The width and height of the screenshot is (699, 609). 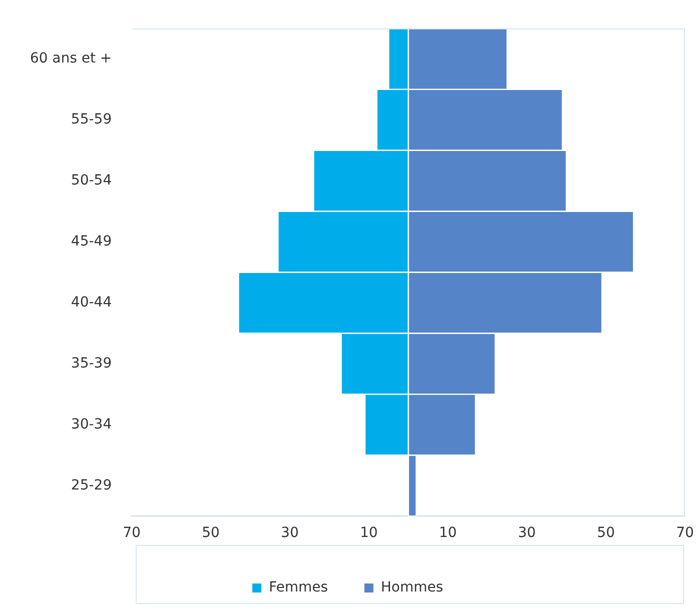 I want to click on y-tick-label: 40-44, so click(x=91, y=302).